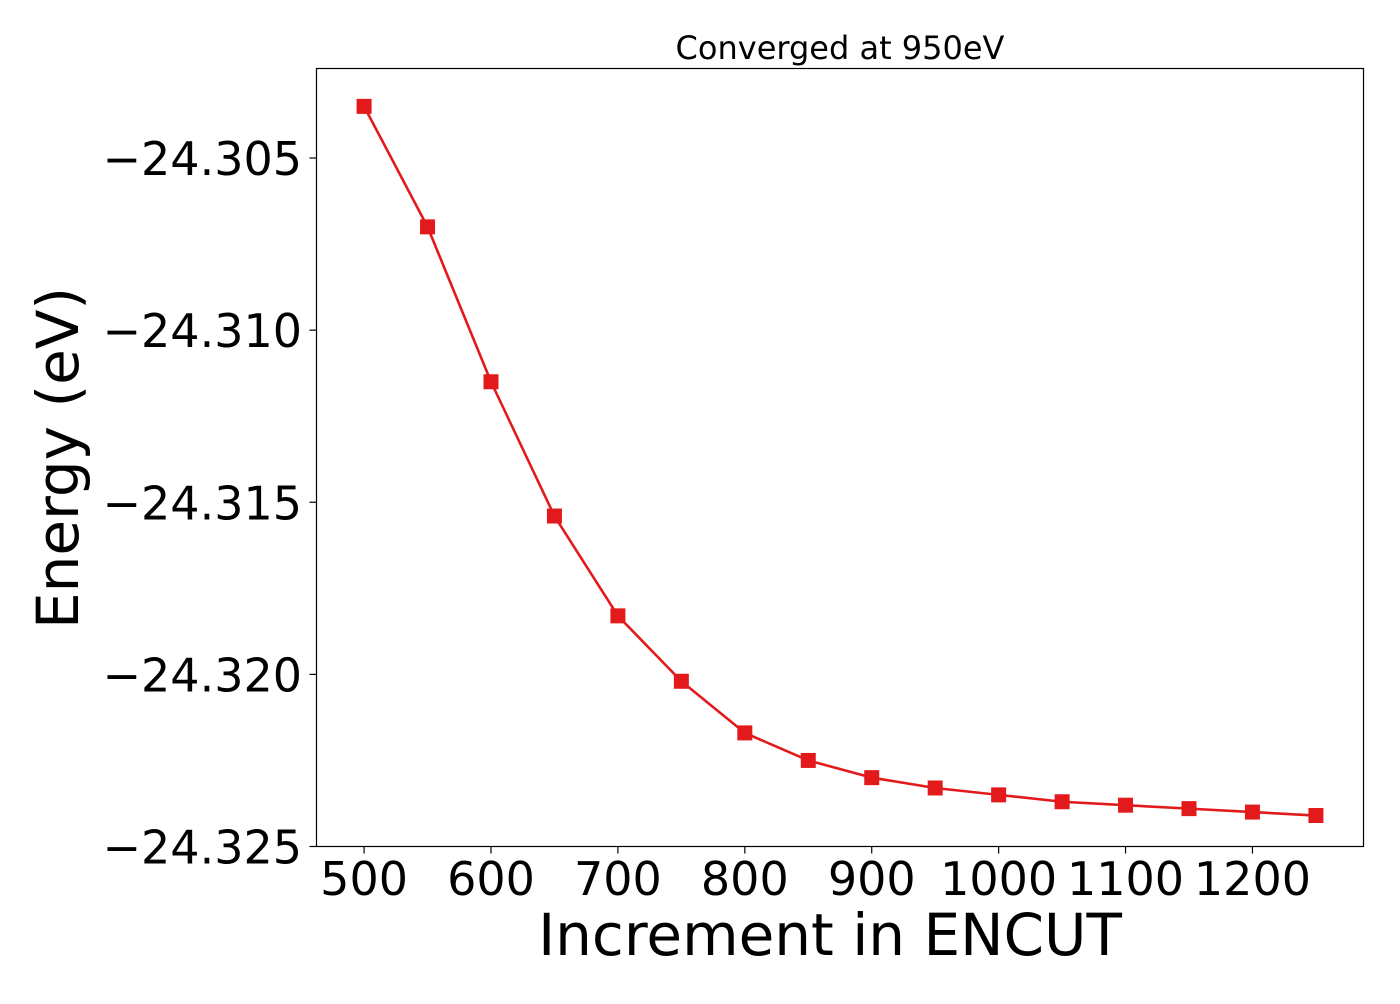  I want to click on x-tick-label: 600, so click(491, 879).